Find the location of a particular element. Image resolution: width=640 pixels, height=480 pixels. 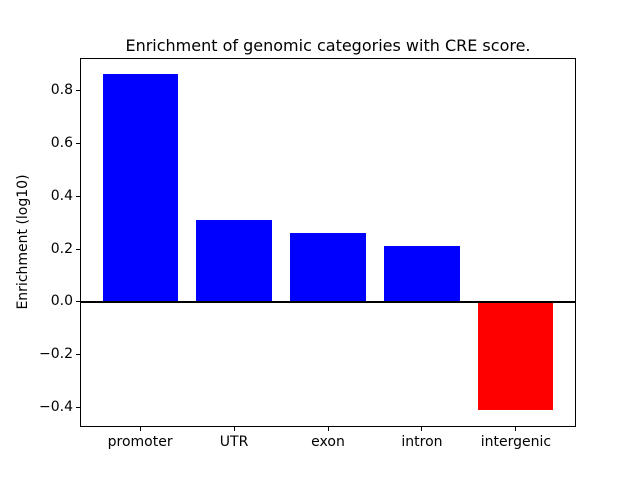

ytick-label: 0.2 is located at coordinates (61, 248).